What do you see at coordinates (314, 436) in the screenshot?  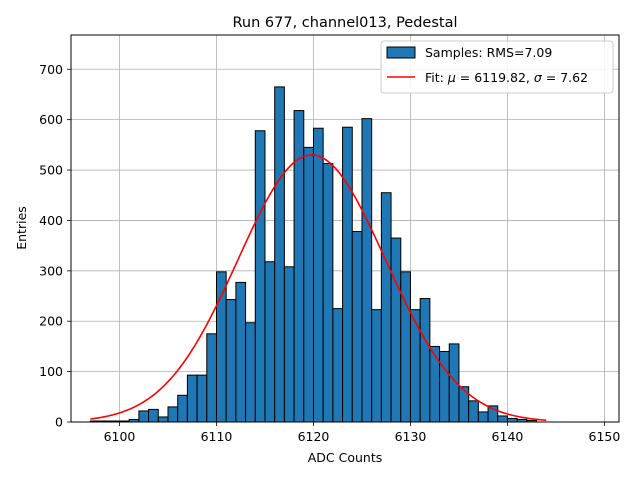 I see `x-tick-label: 6120` at bounding box center [314, 436].